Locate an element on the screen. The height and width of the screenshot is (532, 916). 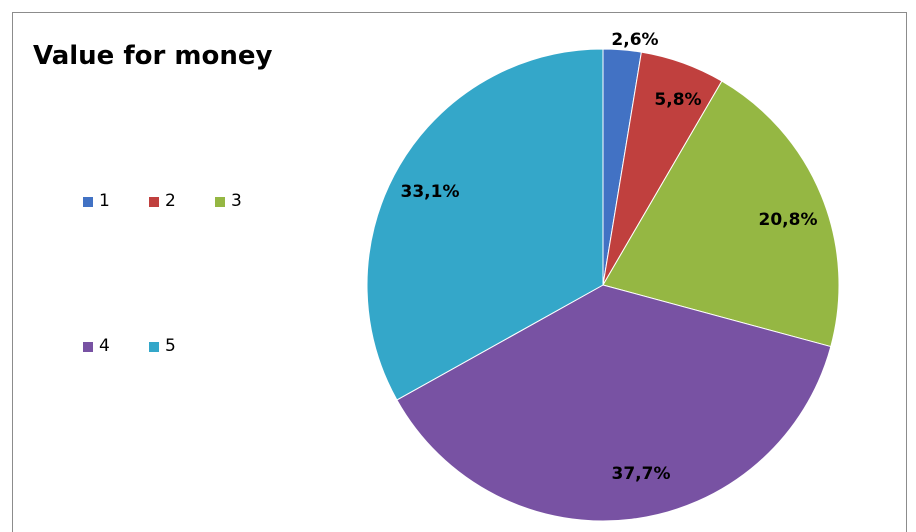
legend-item-4: 4 is located at coordinates (96, 346).